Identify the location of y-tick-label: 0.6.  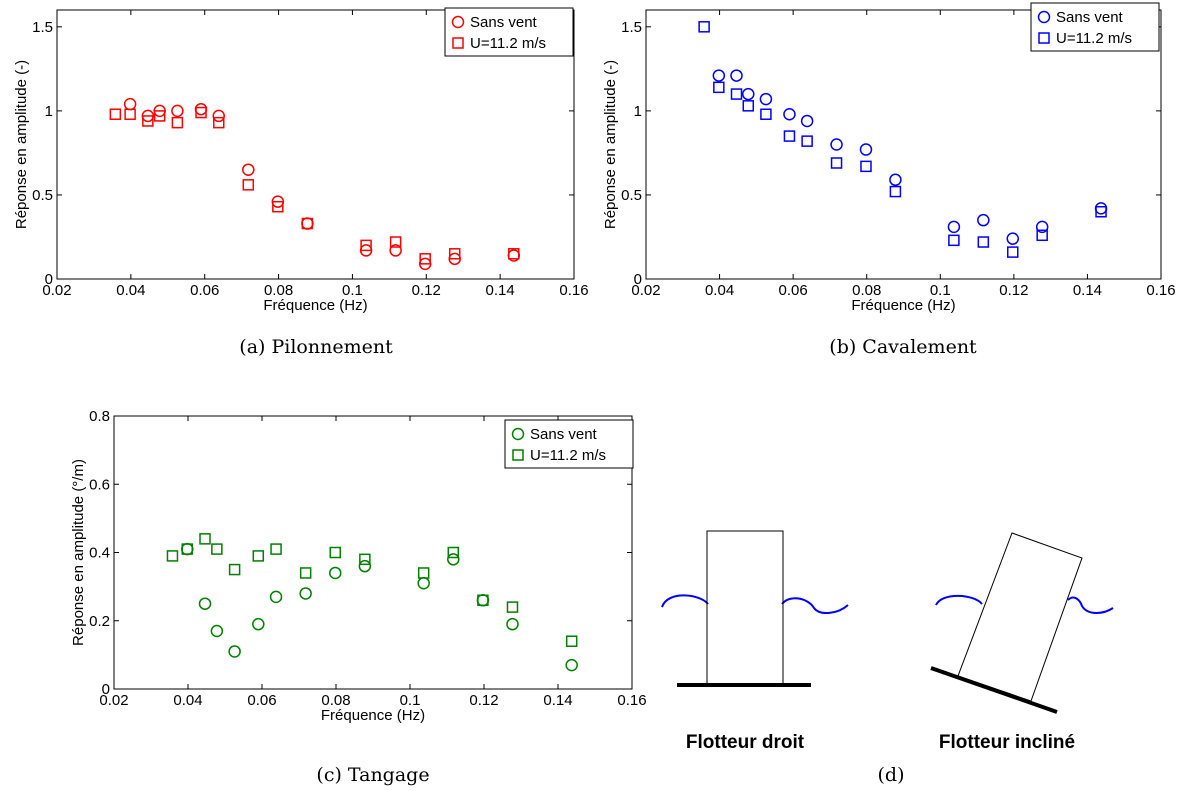
(99, 484).